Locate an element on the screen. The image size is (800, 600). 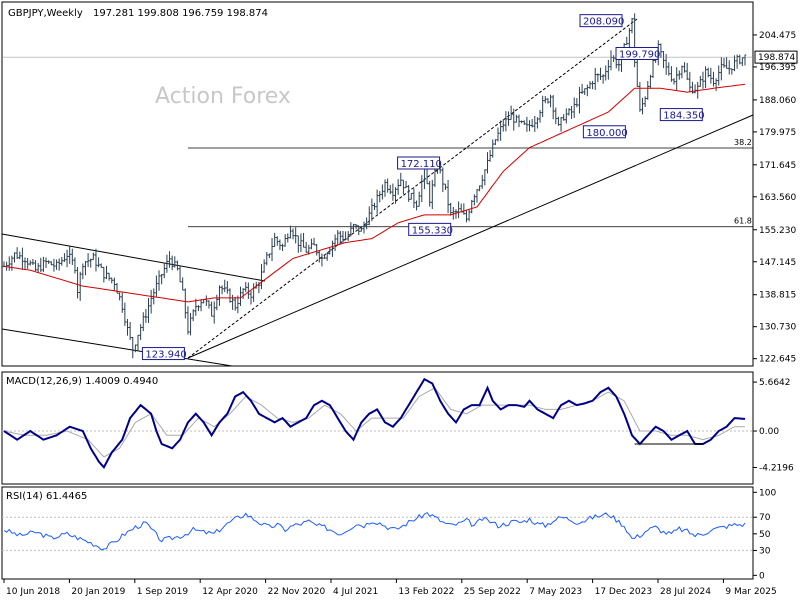
x-tick-label: 7 May 2023 is located at coordinates (555, 592).